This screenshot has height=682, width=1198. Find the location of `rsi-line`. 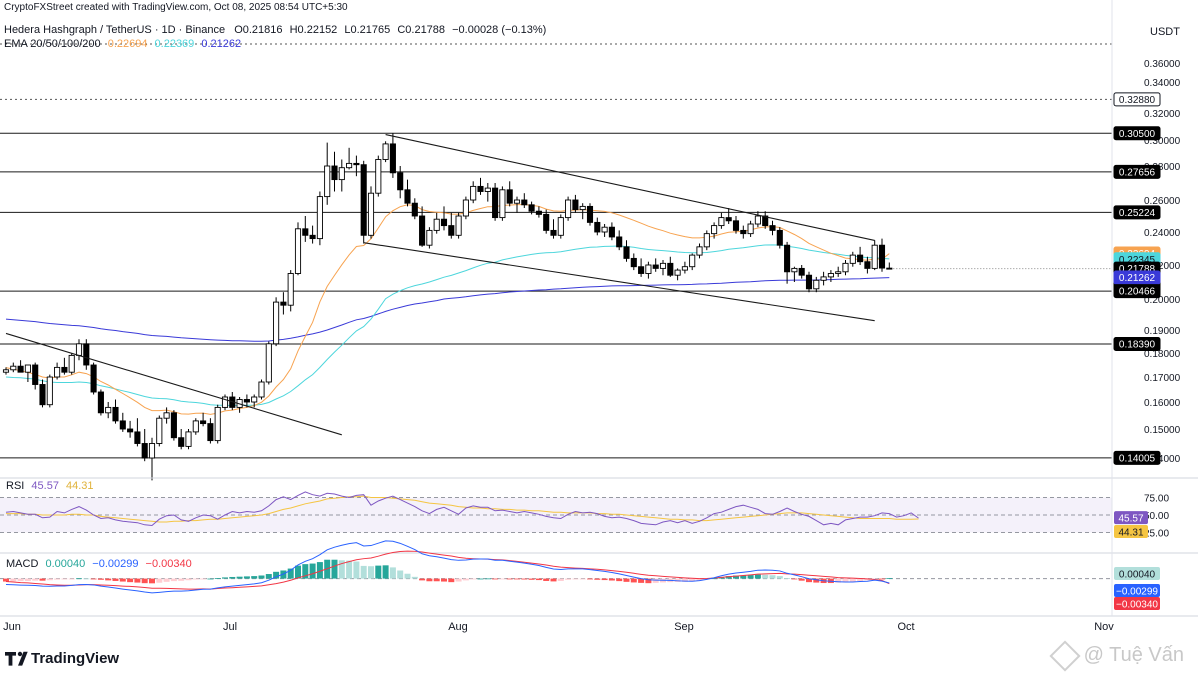

rsi-line is located at coordinates (462, 509).